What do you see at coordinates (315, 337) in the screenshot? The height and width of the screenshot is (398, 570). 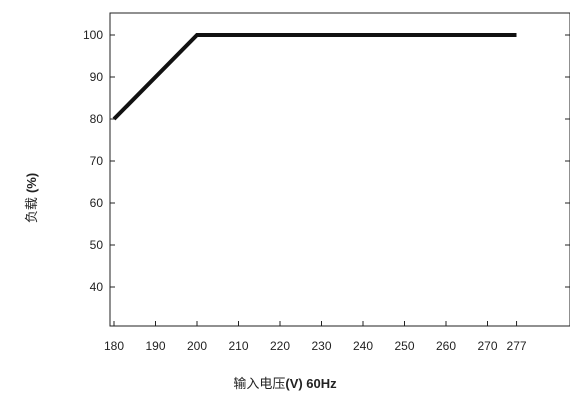 I see `x-axis-ticks: 180 190 200 210 220 230 240 250 260 270 277` at bounding box center [315, 337].